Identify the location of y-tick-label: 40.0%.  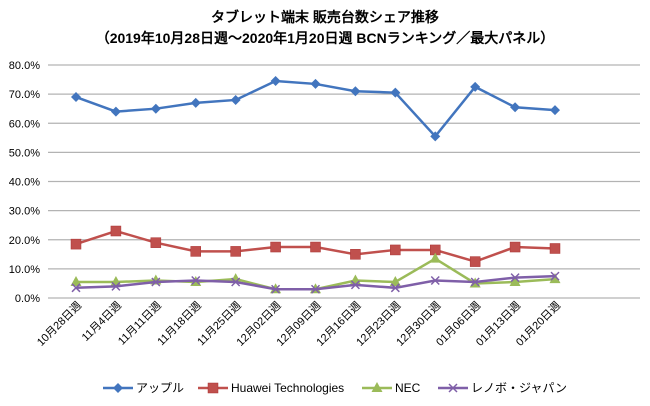
(24, 183).